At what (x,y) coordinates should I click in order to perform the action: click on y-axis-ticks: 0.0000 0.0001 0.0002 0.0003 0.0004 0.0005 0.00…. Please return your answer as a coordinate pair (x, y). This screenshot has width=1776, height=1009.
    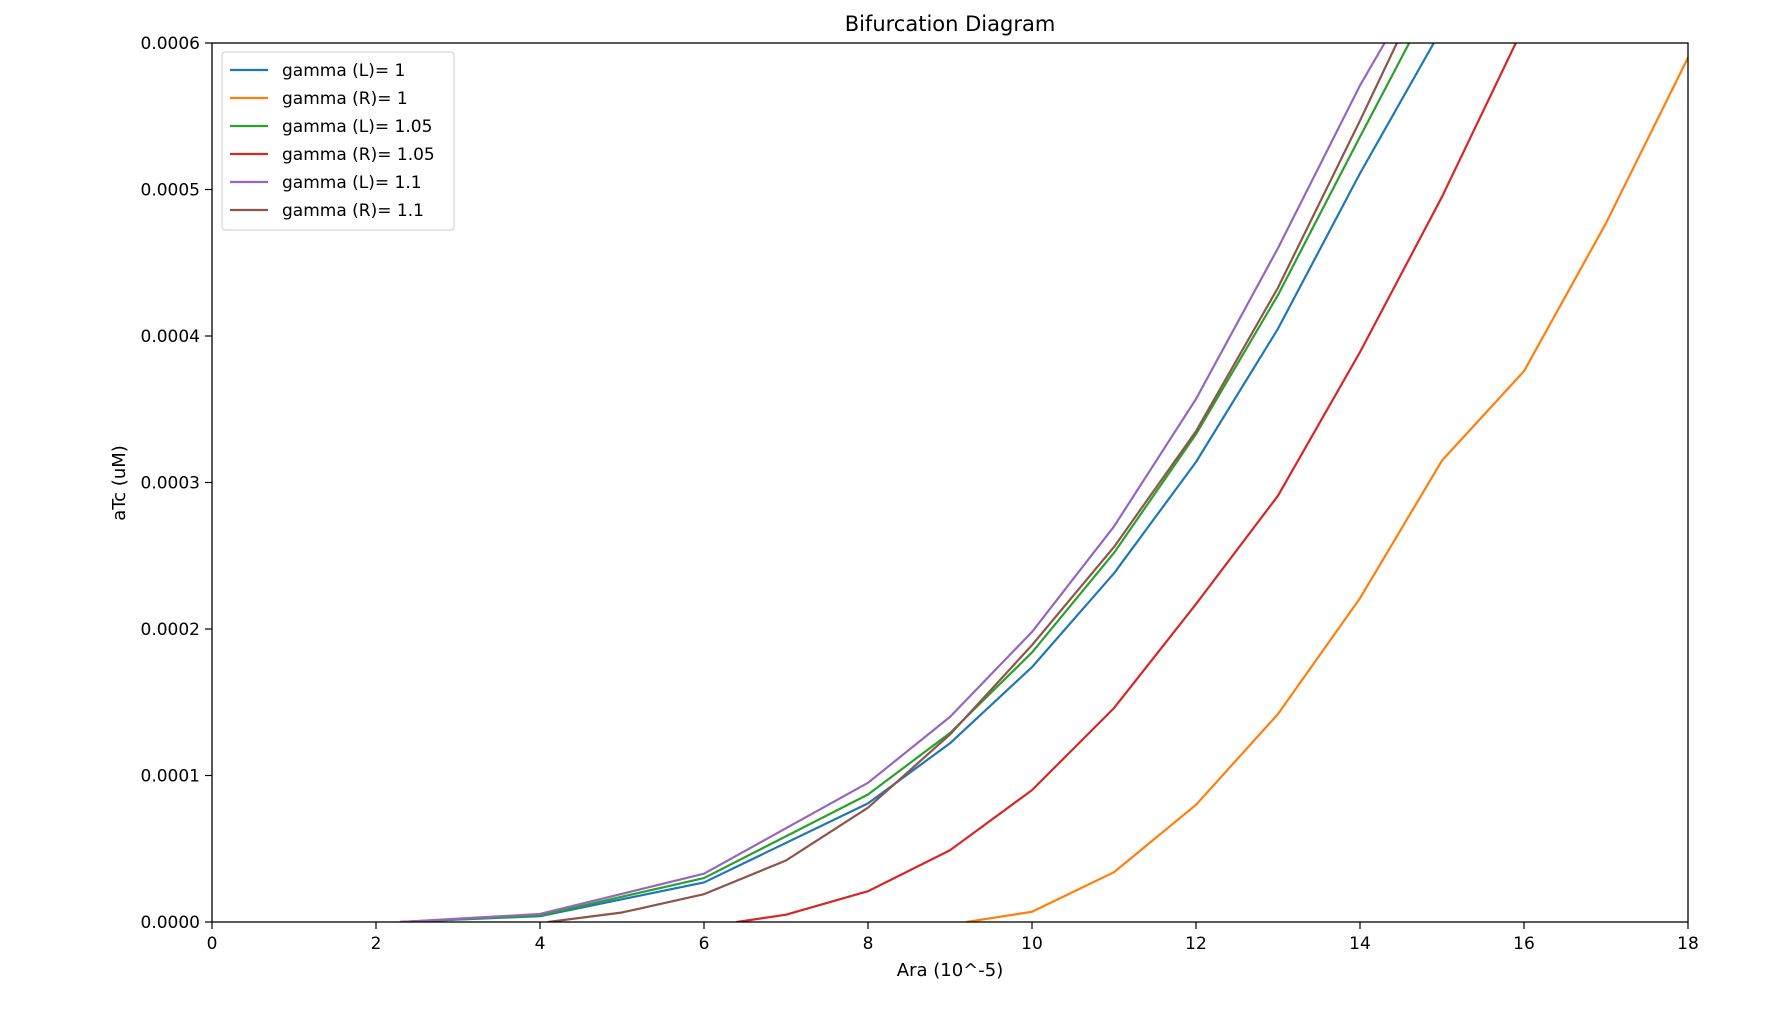
    Looking at the image, I should click on (176, 483).